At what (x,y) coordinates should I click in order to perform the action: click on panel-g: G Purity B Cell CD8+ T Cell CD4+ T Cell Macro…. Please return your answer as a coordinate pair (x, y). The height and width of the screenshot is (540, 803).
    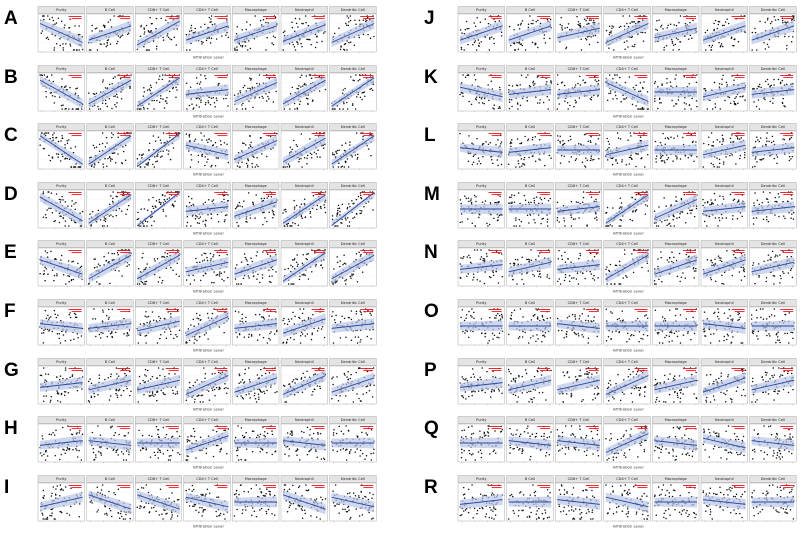
    Looking at the image, I should click on (193, 384).